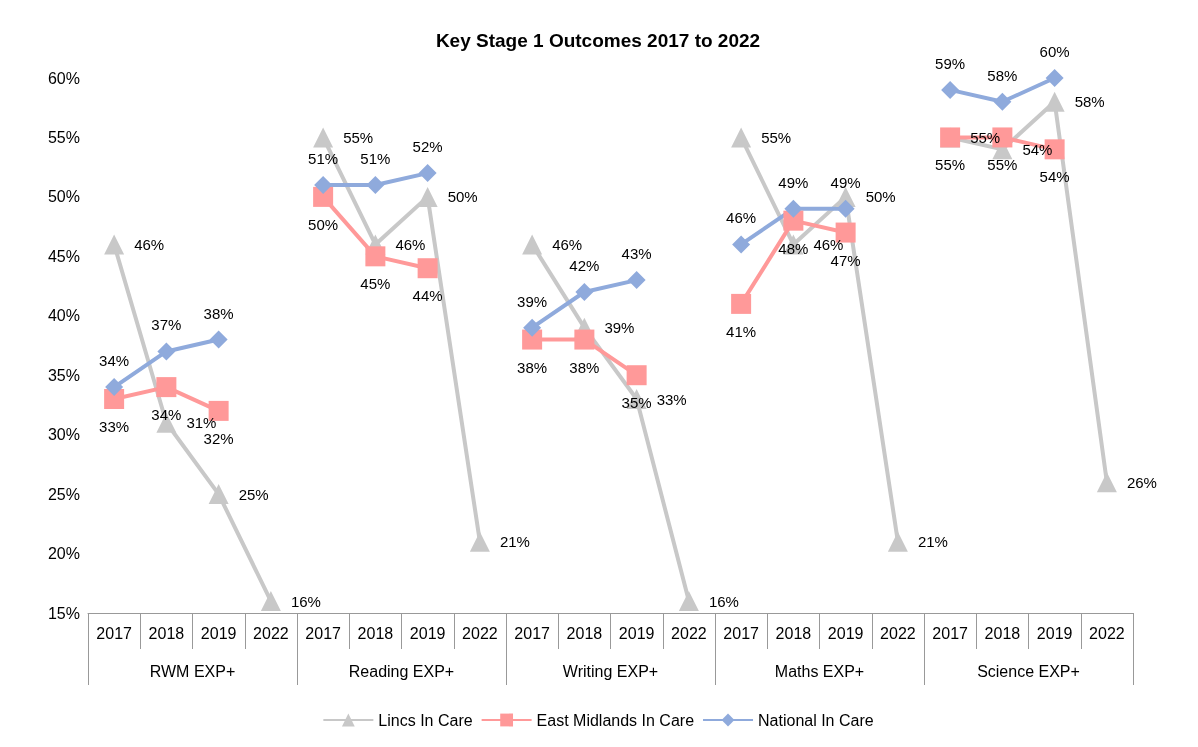 The width and height of the screenshot is (1198, 747). I want to click on data-label: 26%, so click(1141, 482).